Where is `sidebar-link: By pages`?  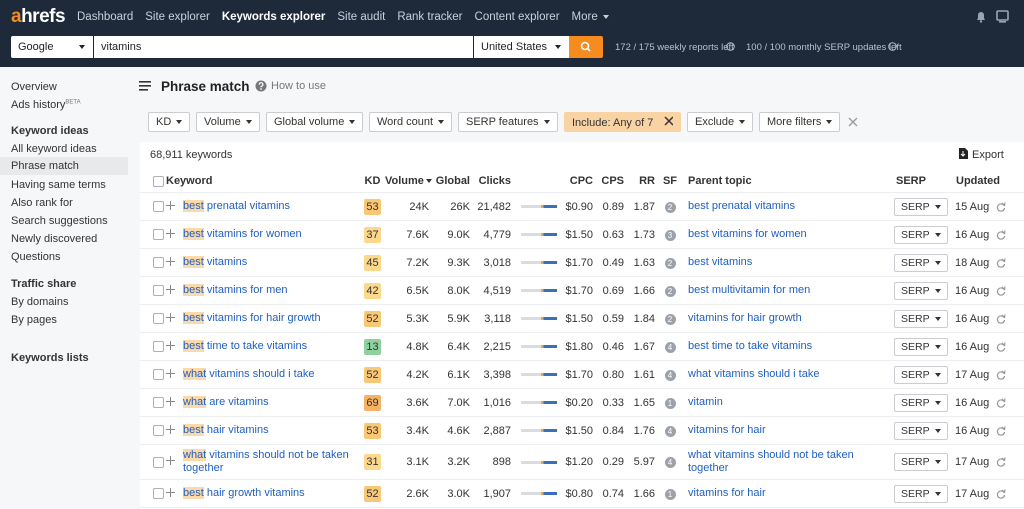
sidebar-link: By pages is located at coordinates (34, 320).